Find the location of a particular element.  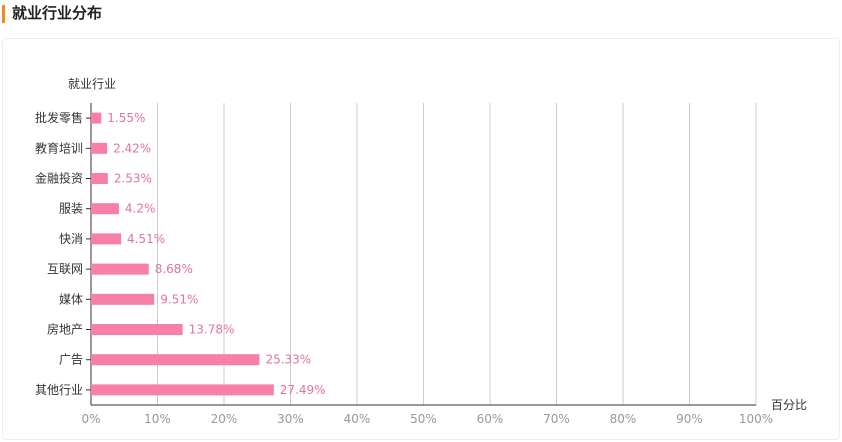

x-tick-label: 30% is located at coordinates (290, 419).